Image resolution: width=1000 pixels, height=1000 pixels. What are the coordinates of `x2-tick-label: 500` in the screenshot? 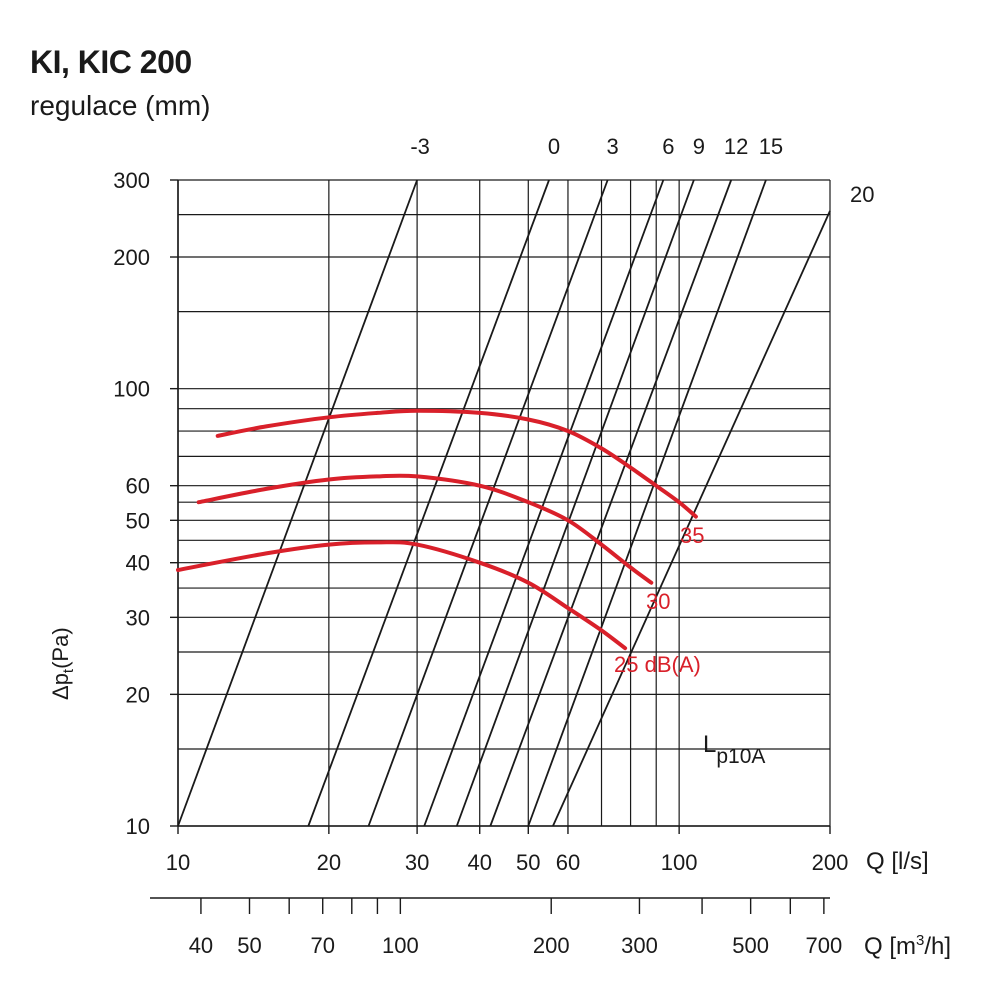 It's located at (750, 945).